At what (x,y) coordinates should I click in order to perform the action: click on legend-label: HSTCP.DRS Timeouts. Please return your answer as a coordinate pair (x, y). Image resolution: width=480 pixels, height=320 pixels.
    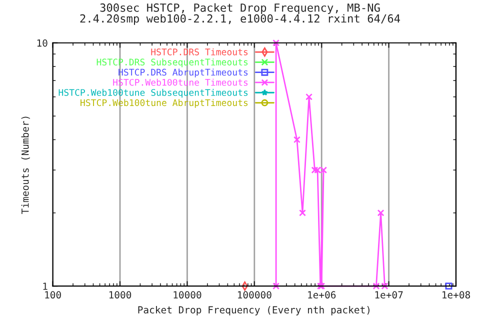
    Looking at the image, I should click on (199, 52).